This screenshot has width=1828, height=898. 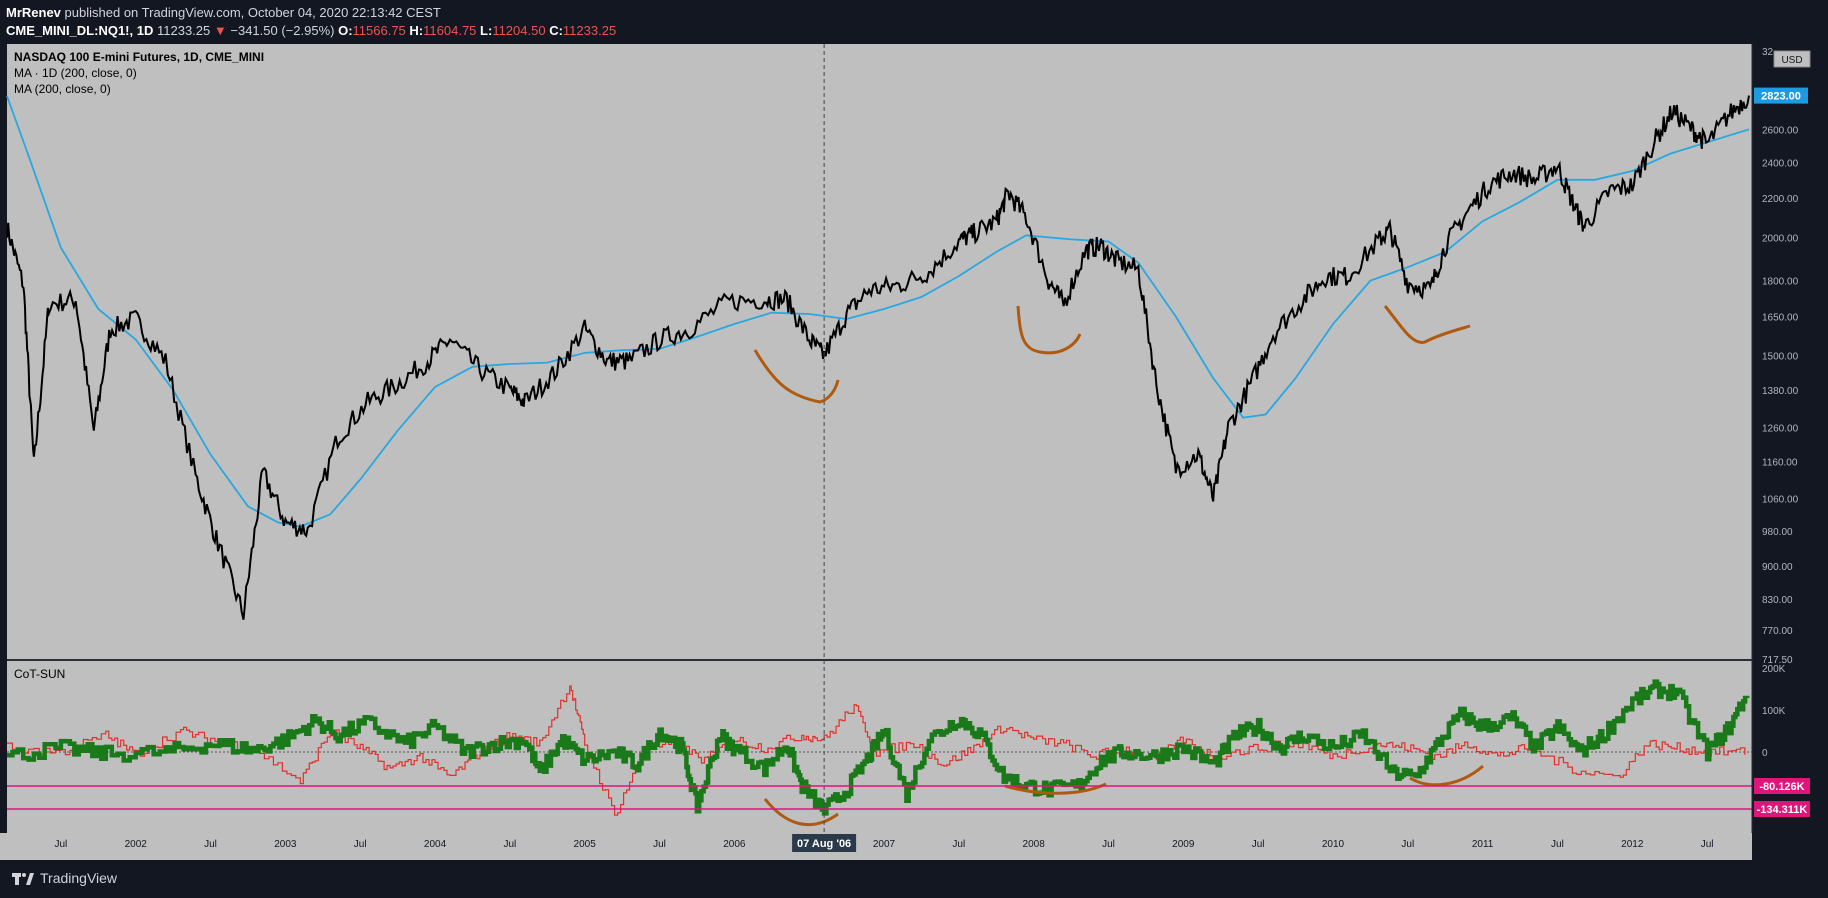 I want to click on time-tick-label: 2004, so click(x=435, y=844).